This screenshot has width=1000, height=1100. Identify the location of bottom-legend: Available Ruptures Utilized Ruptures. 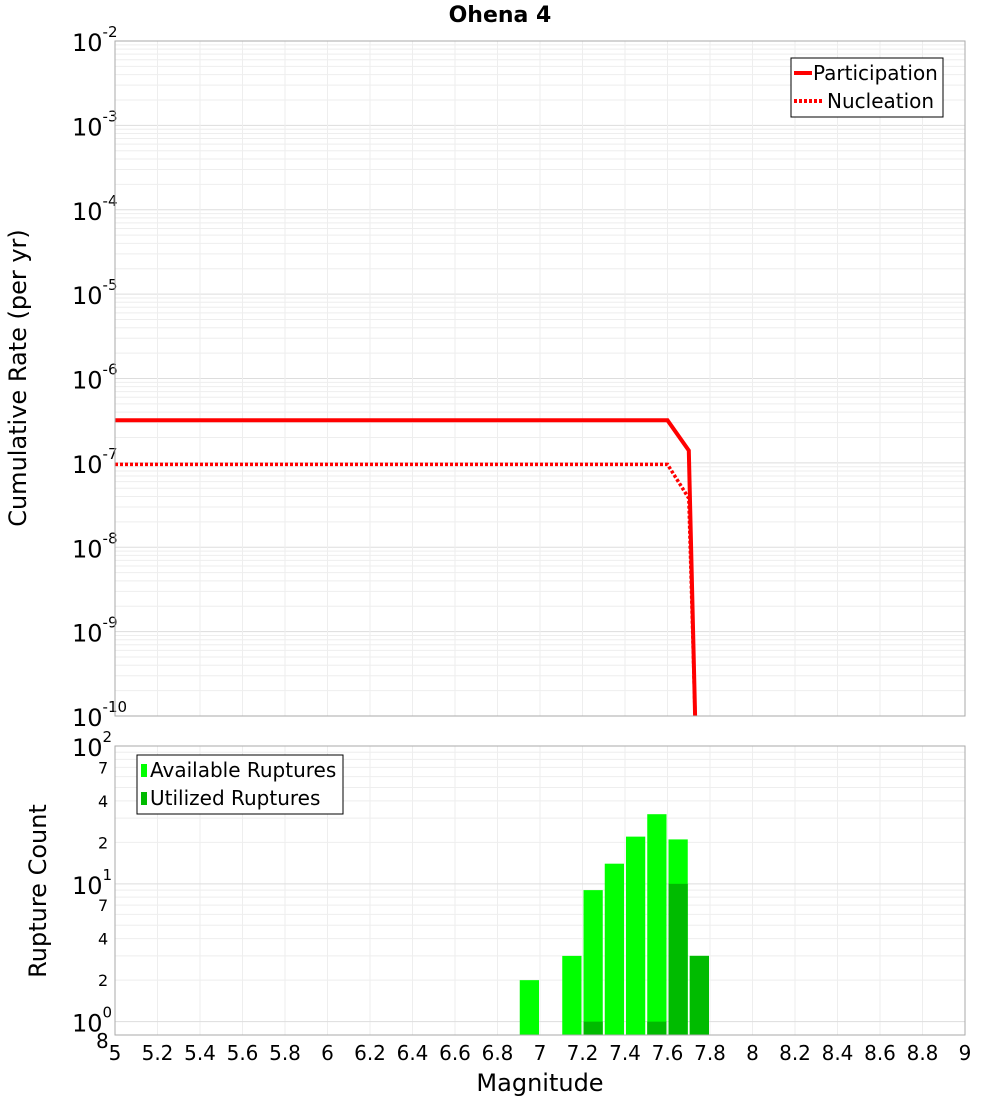
(240, 784).